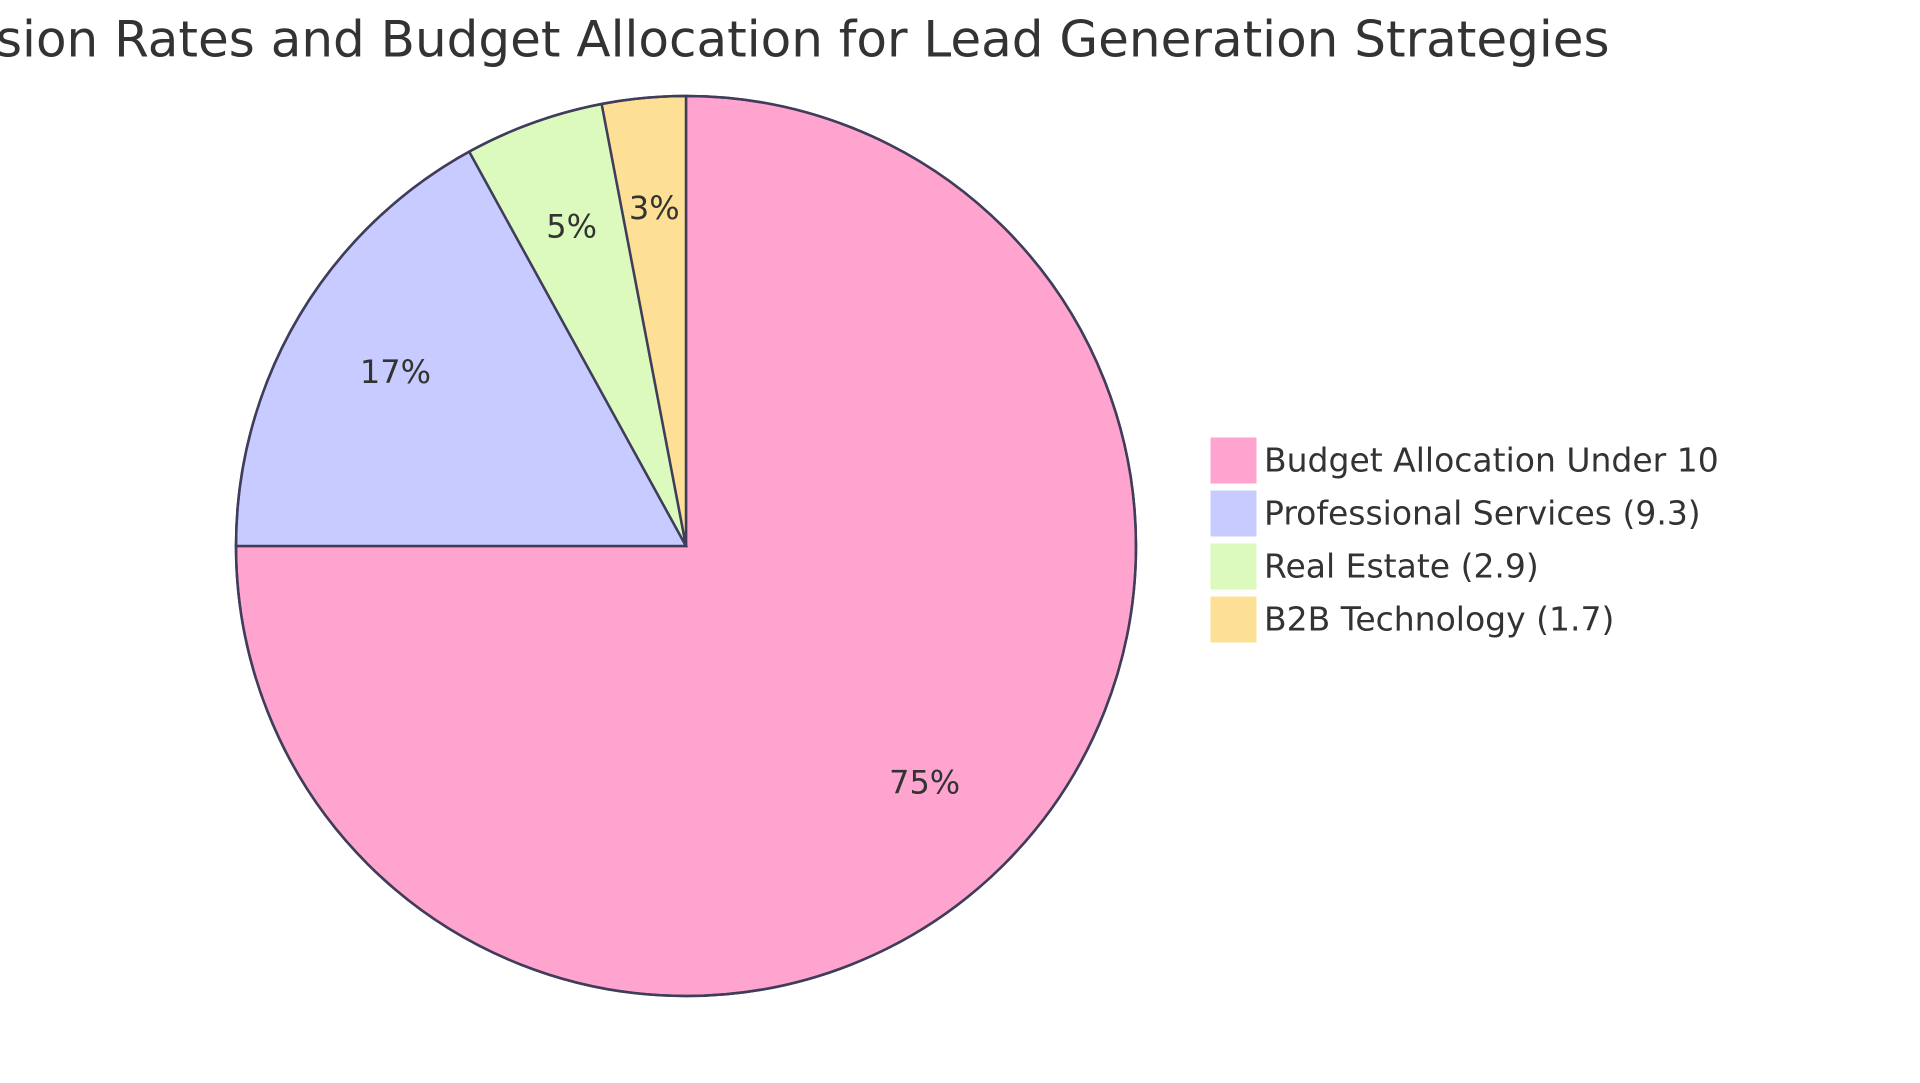 The image size is (1920, 1083). What do you see at coordinates (1491, 460) in the screenshot?
I see `legend-label: Budget Allocation Under 10` at bounding box center [1491, 460].